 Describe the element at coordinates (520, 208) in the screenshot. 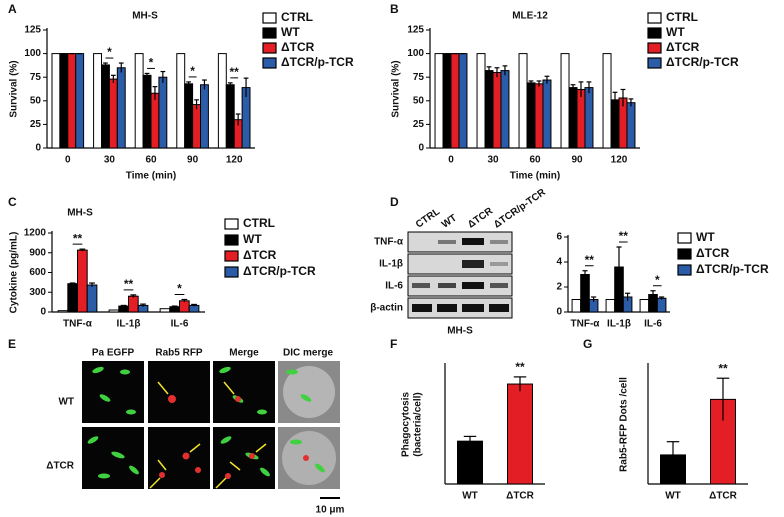

I see `lane-label: ΔTCR/p-TCR` at that location.